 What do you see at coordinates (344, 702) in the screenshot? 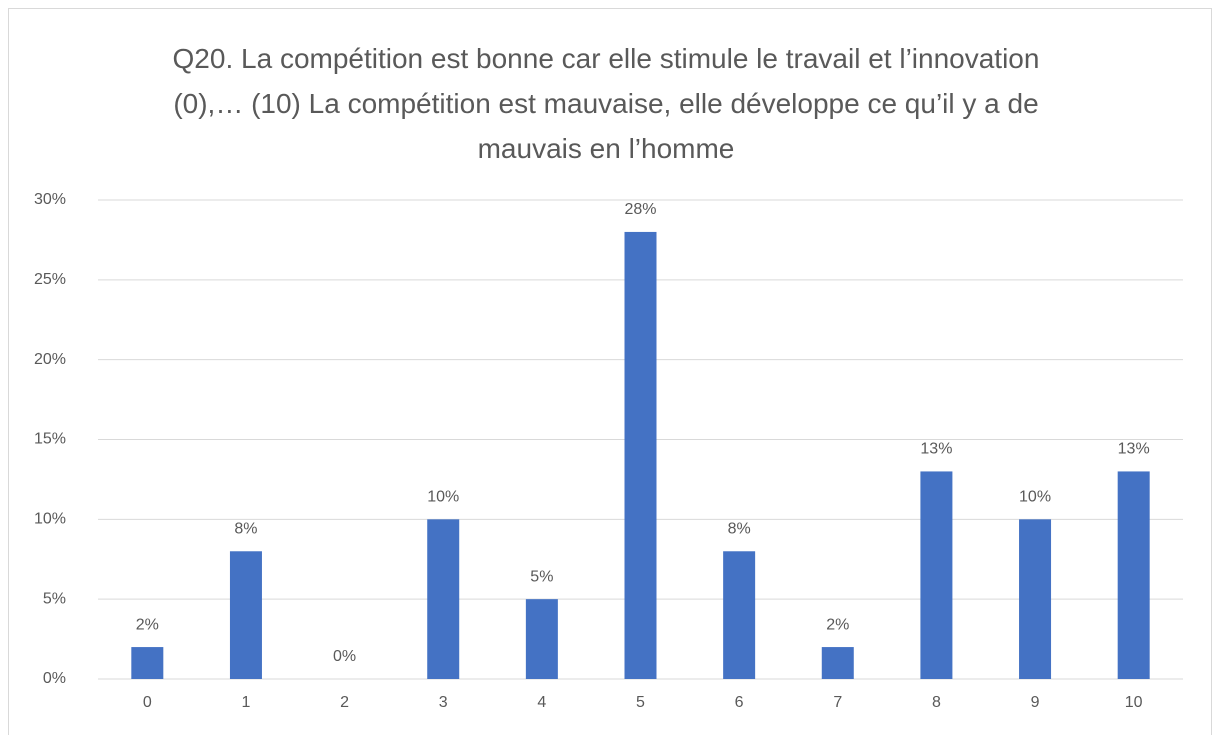
I see `x-tick-label: 2` at bounding box center [344, 702].